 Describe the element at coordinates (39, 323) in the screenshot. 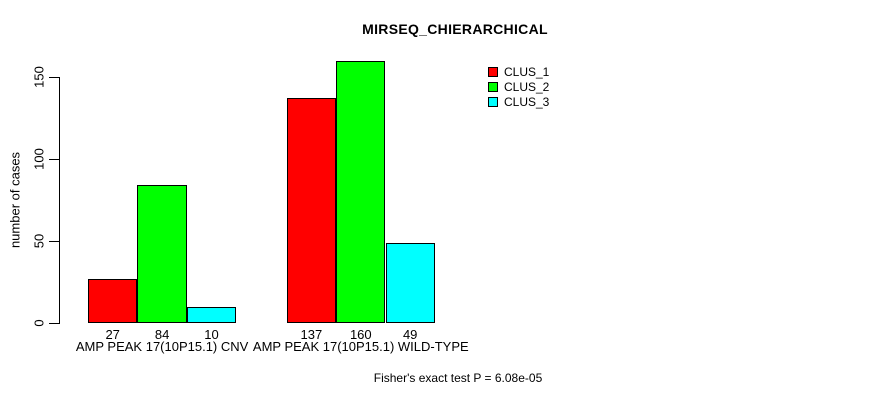

I see `y-tick-label: 0` at that location.